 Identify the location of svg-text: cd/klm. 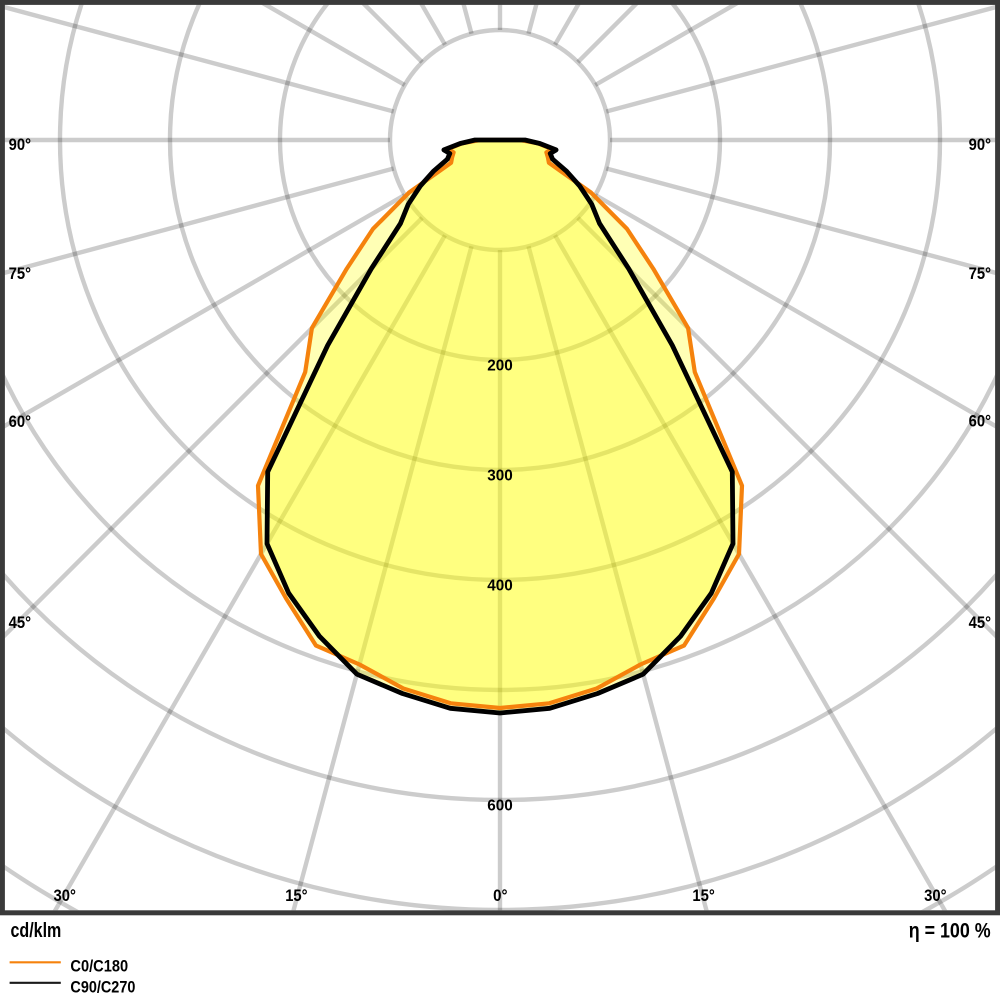
(36, 931).